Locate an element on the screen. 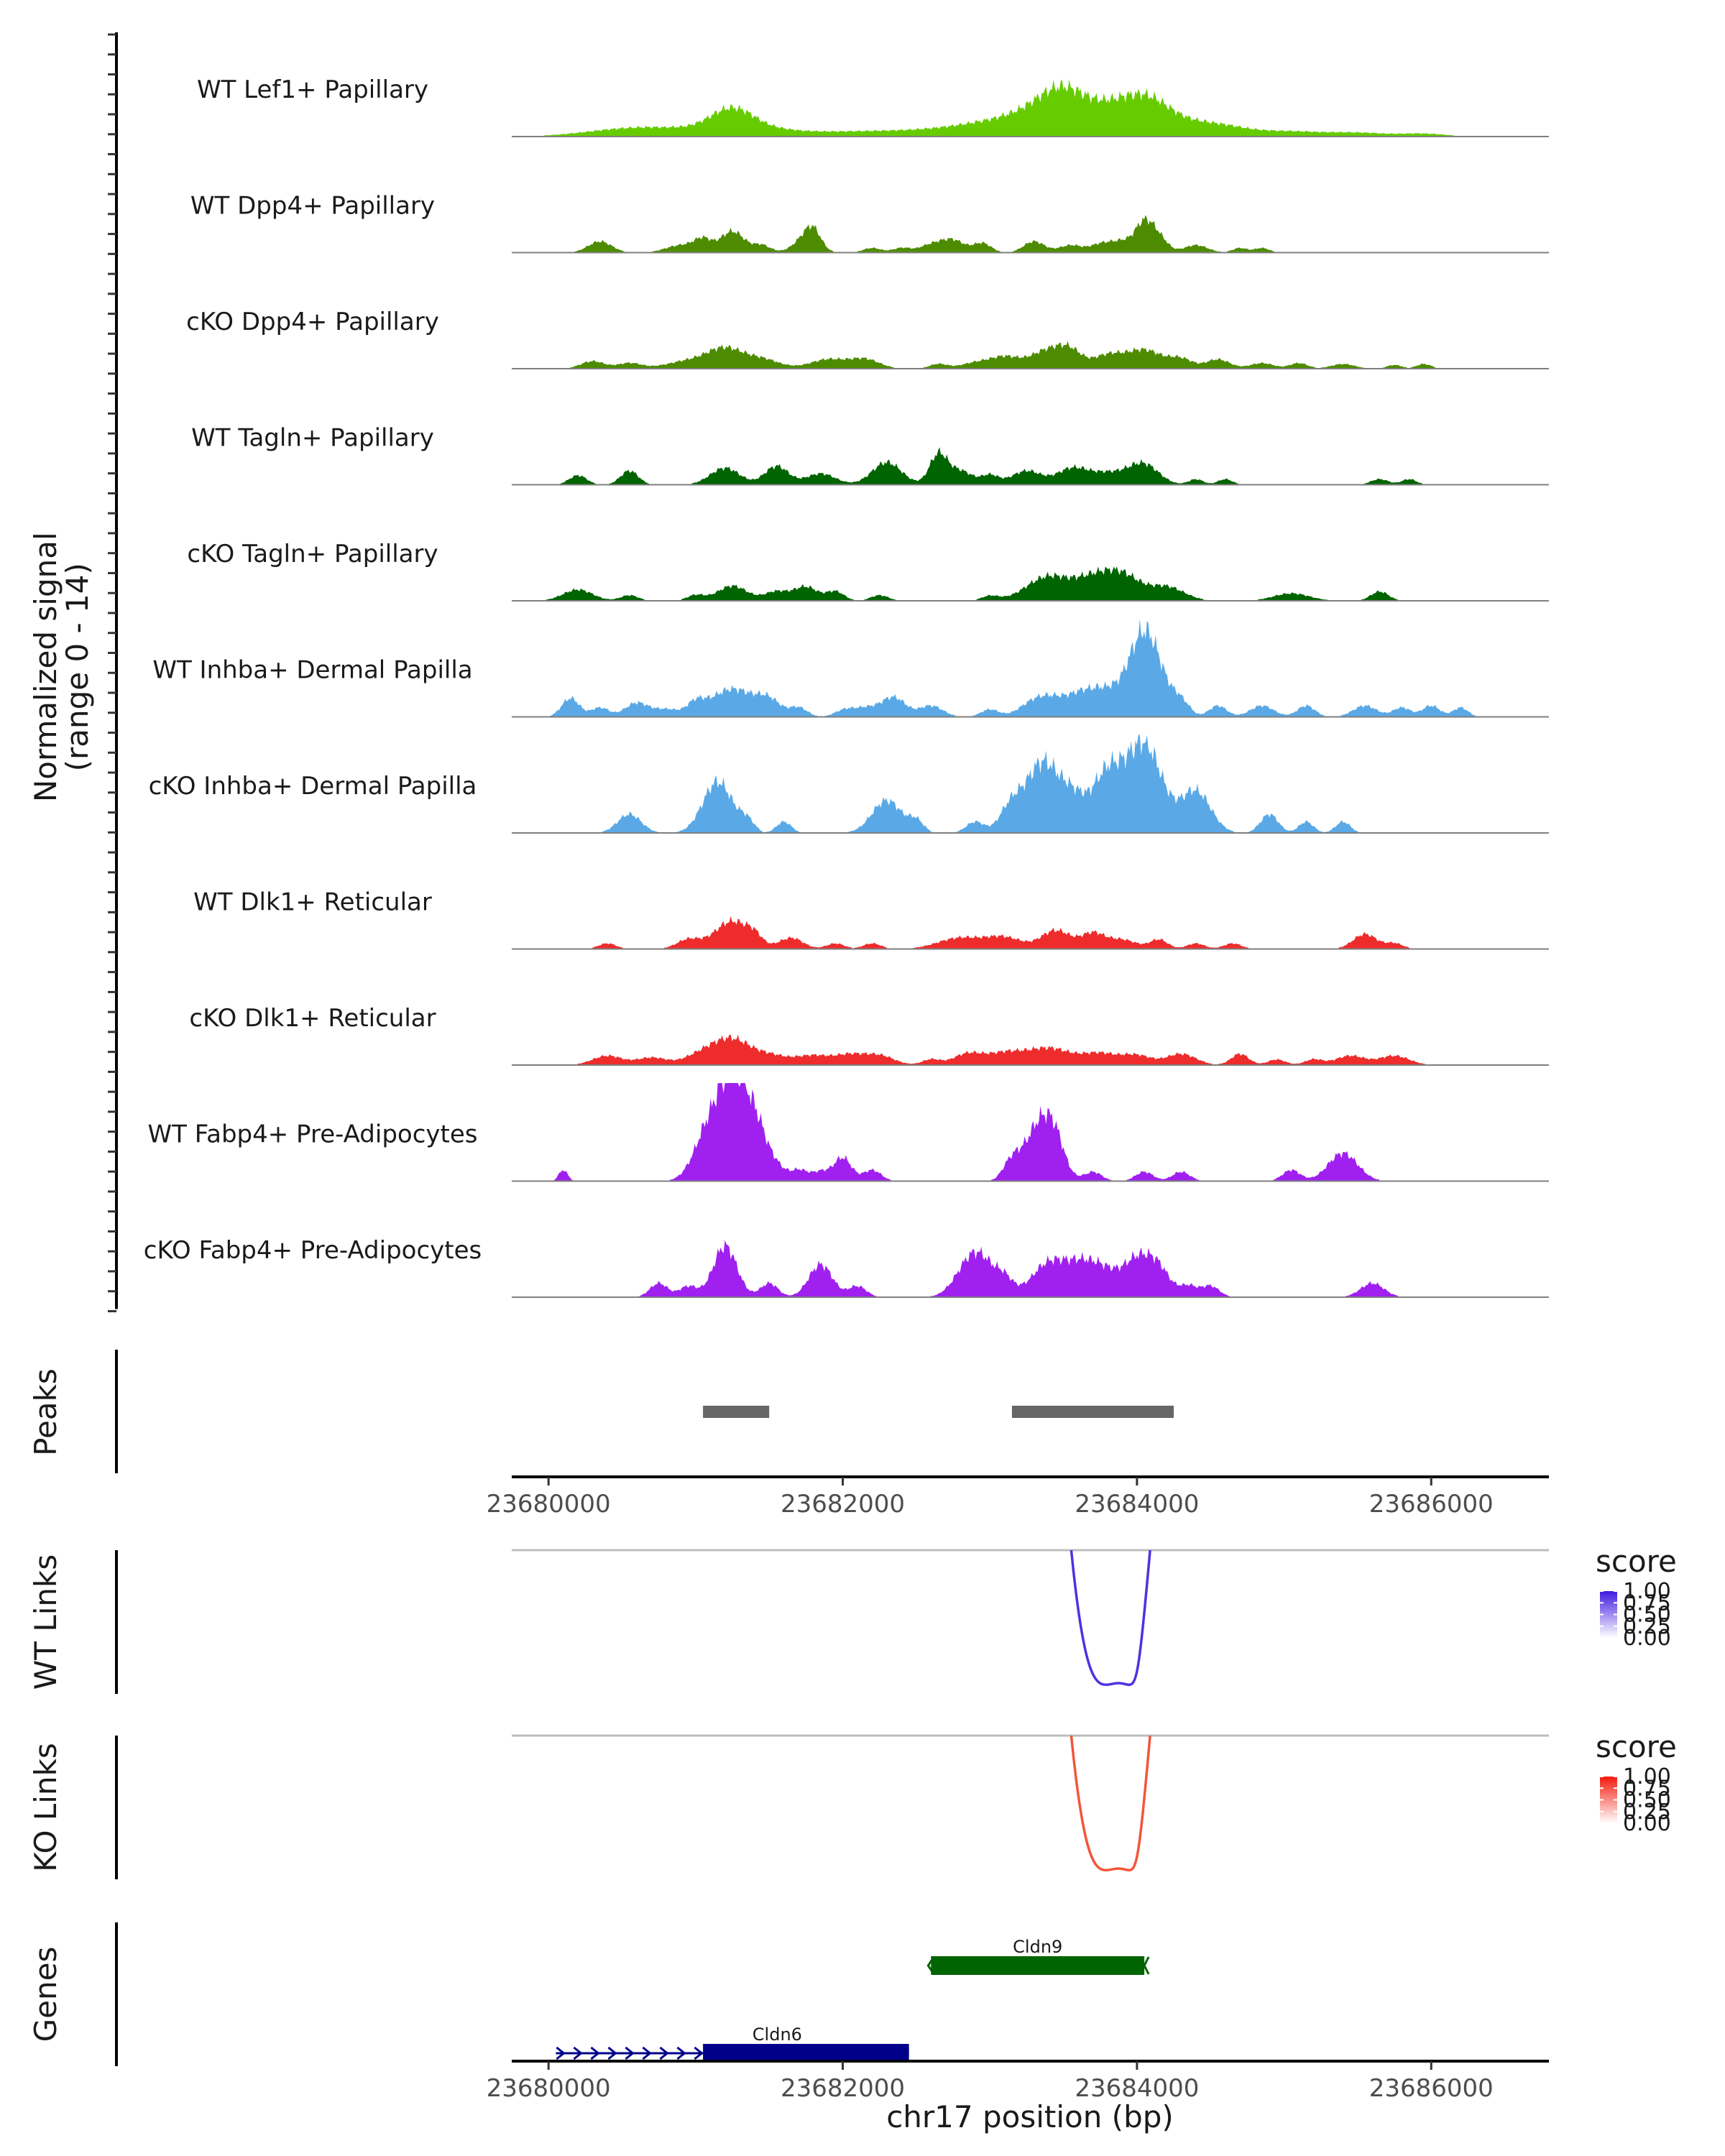  track-label: WT Tagln+ Papillary is located at coordinates (312, 439).